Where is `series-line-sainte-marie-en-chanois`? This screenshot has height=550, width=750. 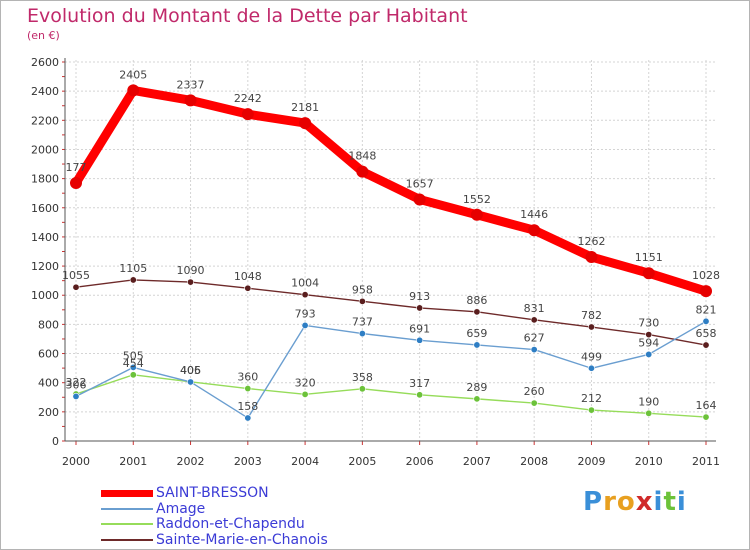
series-line-sainte-marie-en-chanois is located at coordinates (391, 312).